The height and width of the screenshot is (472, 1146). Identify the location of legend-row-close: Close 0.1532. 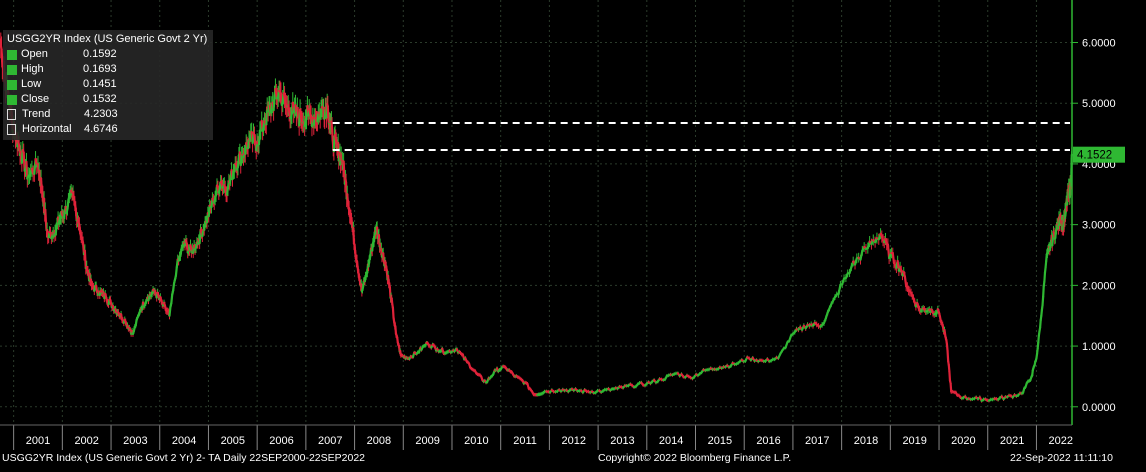
(107, 99).